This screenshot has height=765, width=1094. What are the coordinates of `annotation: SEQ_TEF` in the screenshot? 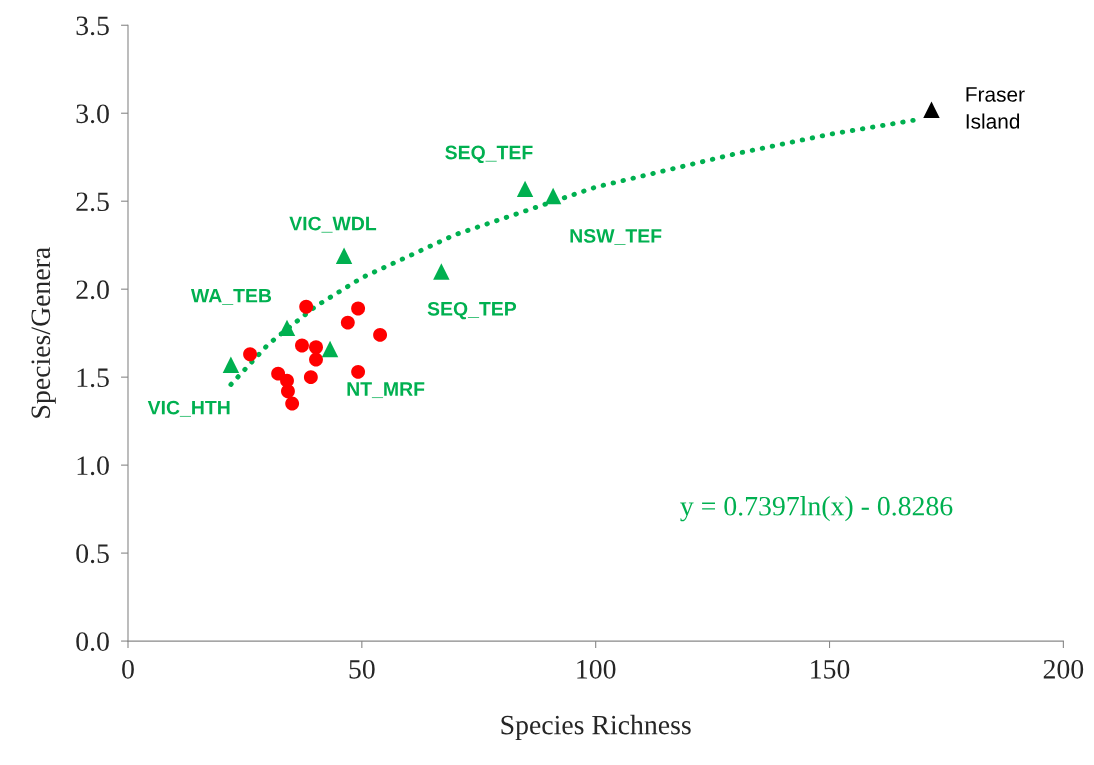 It's located at (489, 154).